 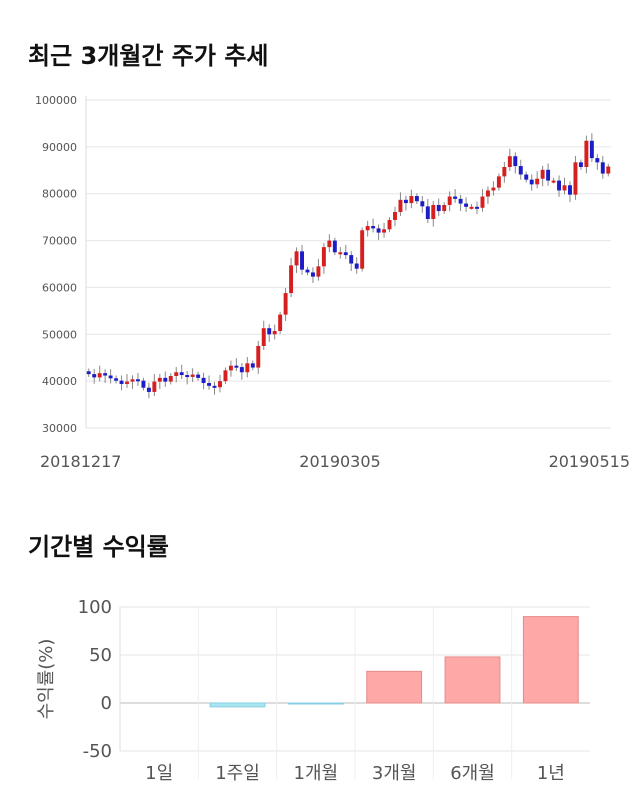 What do you see at coordinates (394, 773) in the screenshot?
I see `x-tick-label: 3개월` at bounding box center [394, 773].